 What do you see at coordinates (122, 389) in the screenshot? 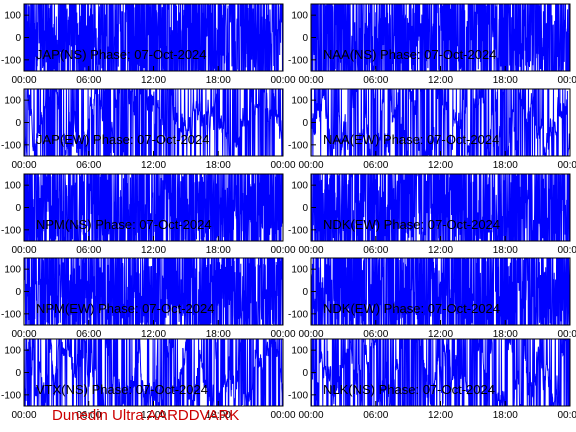
I see `panel-title: VTX(NS) Phase: 07-Oct-2024` at bounding box center [122, 389].